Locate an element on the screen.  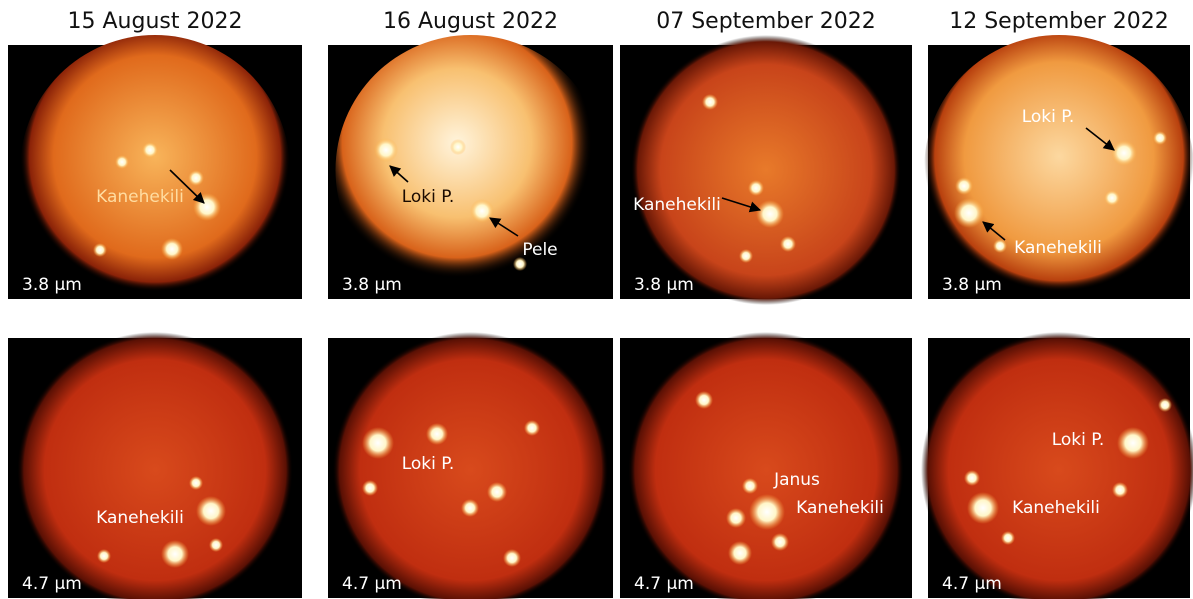
image-panel: Janus Kanehekili 4.7 μm is located at coordinates (766, 465).